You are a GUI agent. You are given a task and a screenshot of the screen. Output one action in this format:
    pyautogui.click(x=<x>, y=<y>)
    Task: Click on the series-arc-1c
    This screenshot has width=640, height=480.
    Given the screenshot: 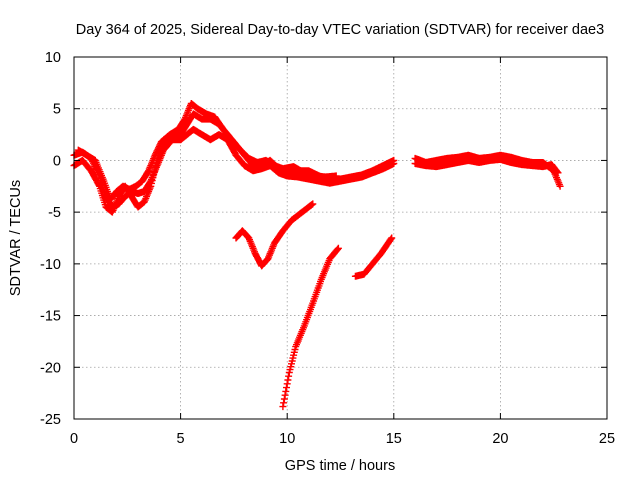 What is the action you would take?
    pyautogui.click(x=207, y=152)
    